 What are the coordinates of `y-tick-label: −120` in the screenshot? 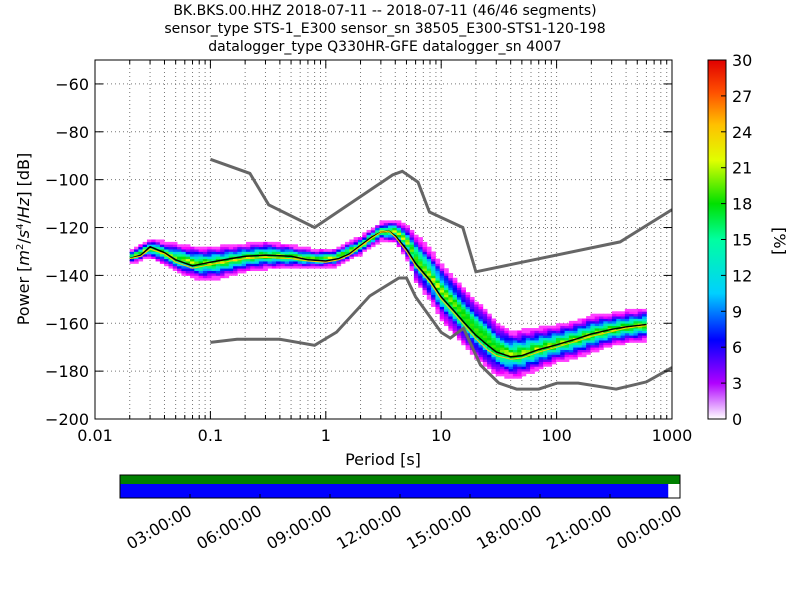 It's located at (67, 228).